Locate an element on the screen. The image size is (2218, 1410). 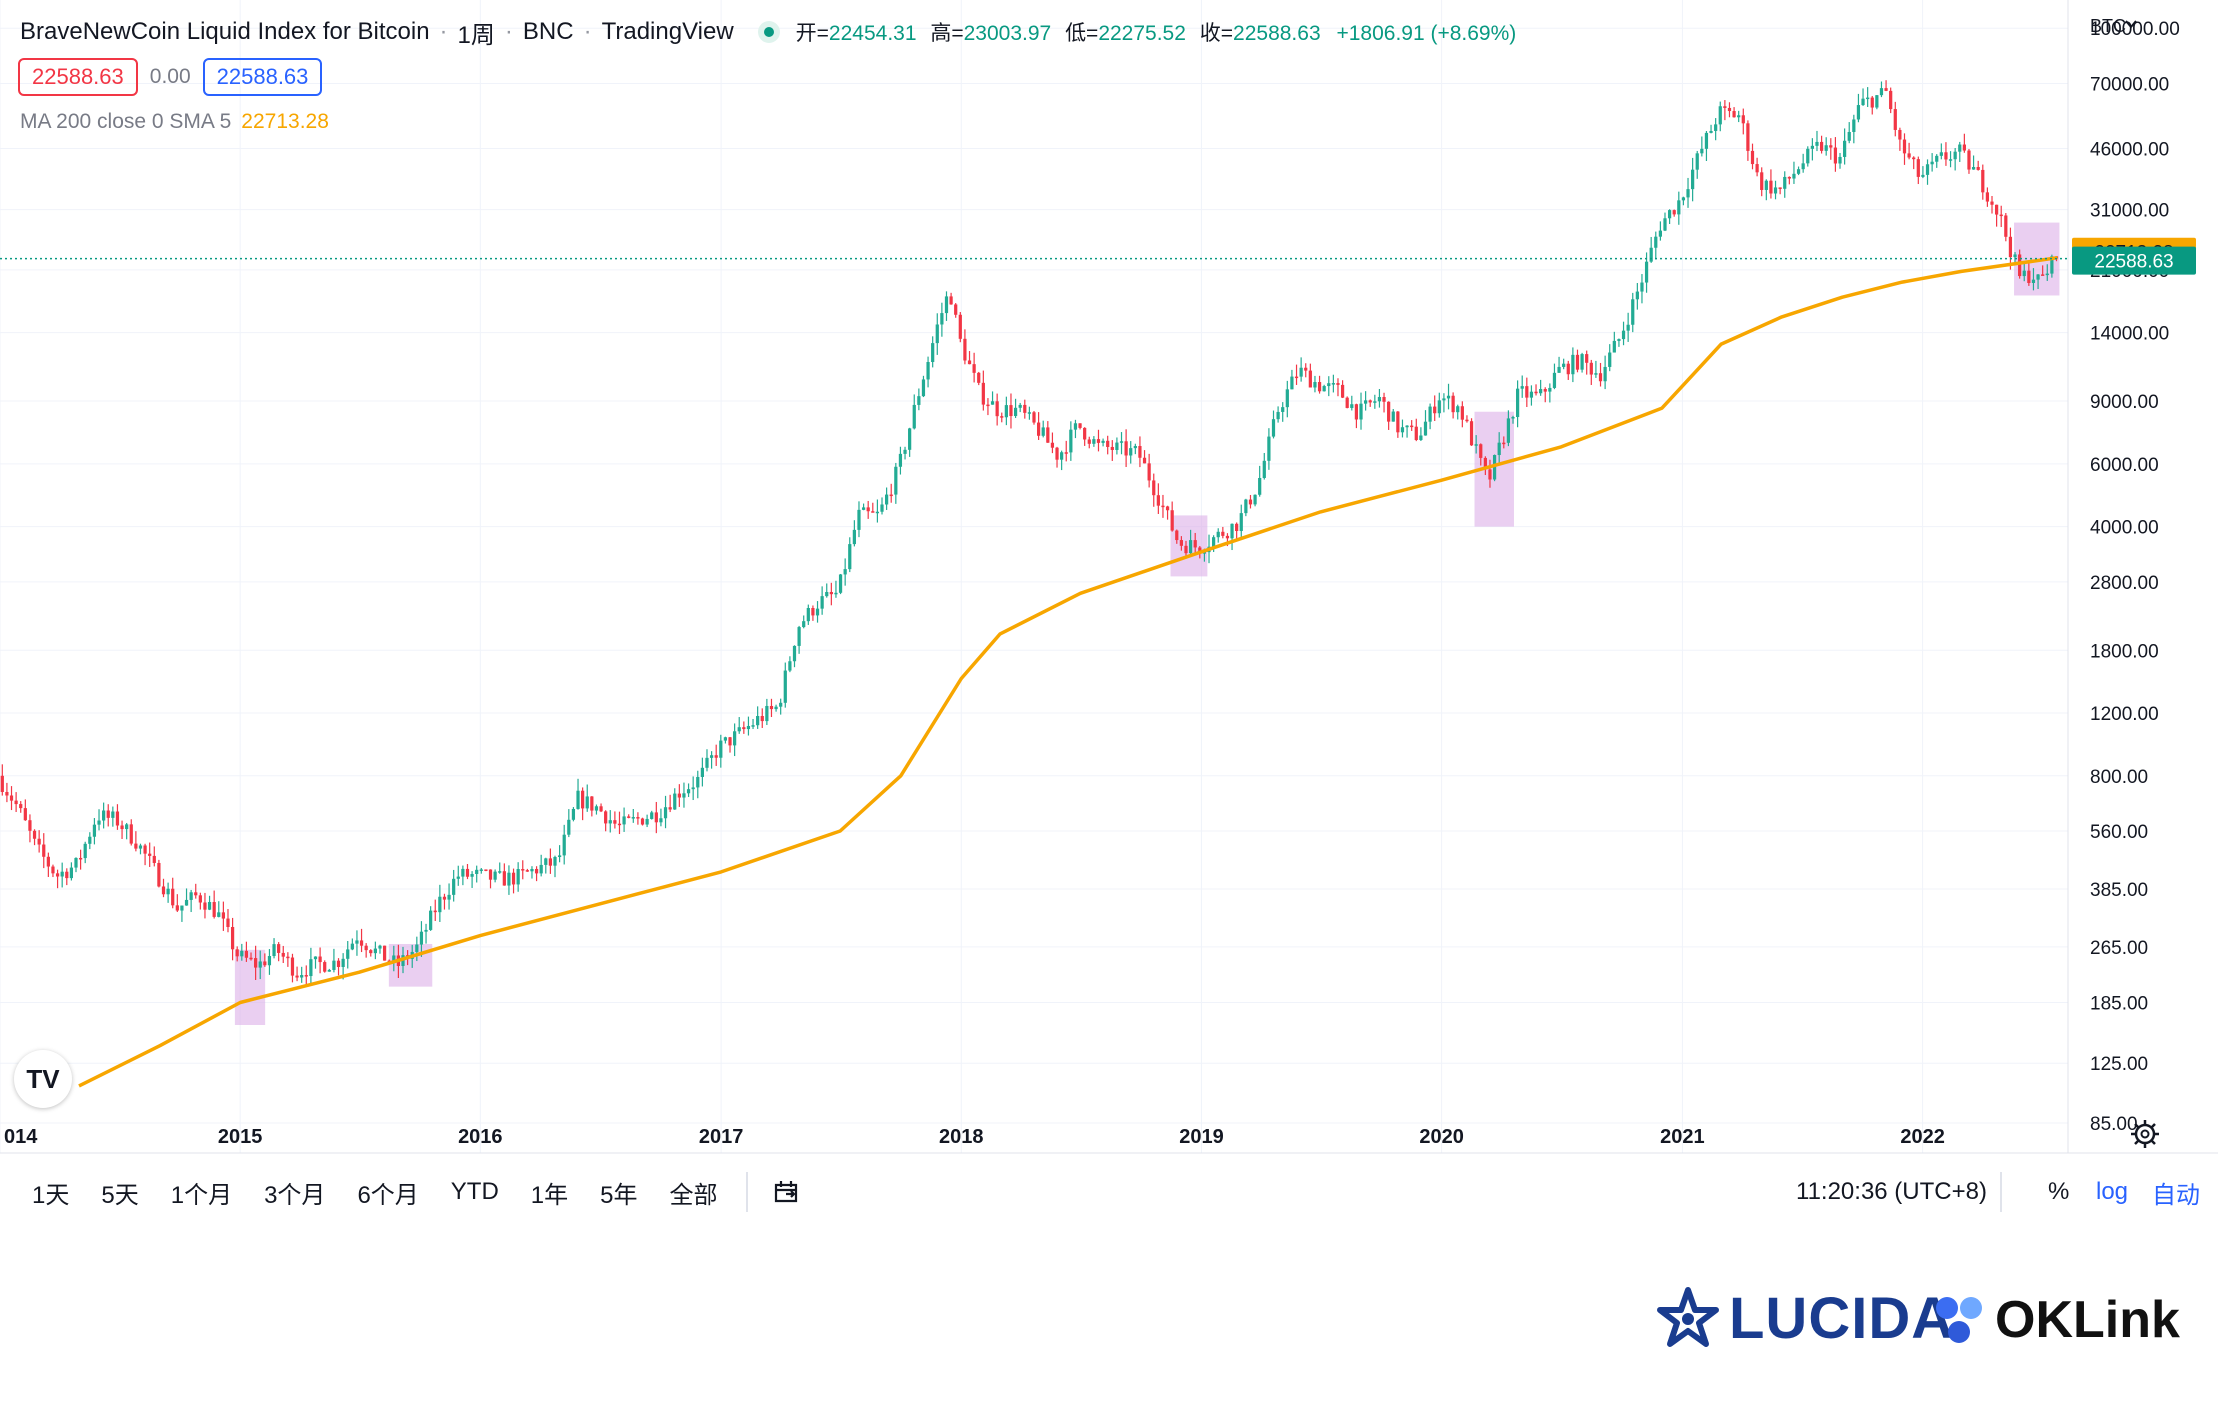
timeframe-1y-button: 1年 is located at coordinates (549, 1195).